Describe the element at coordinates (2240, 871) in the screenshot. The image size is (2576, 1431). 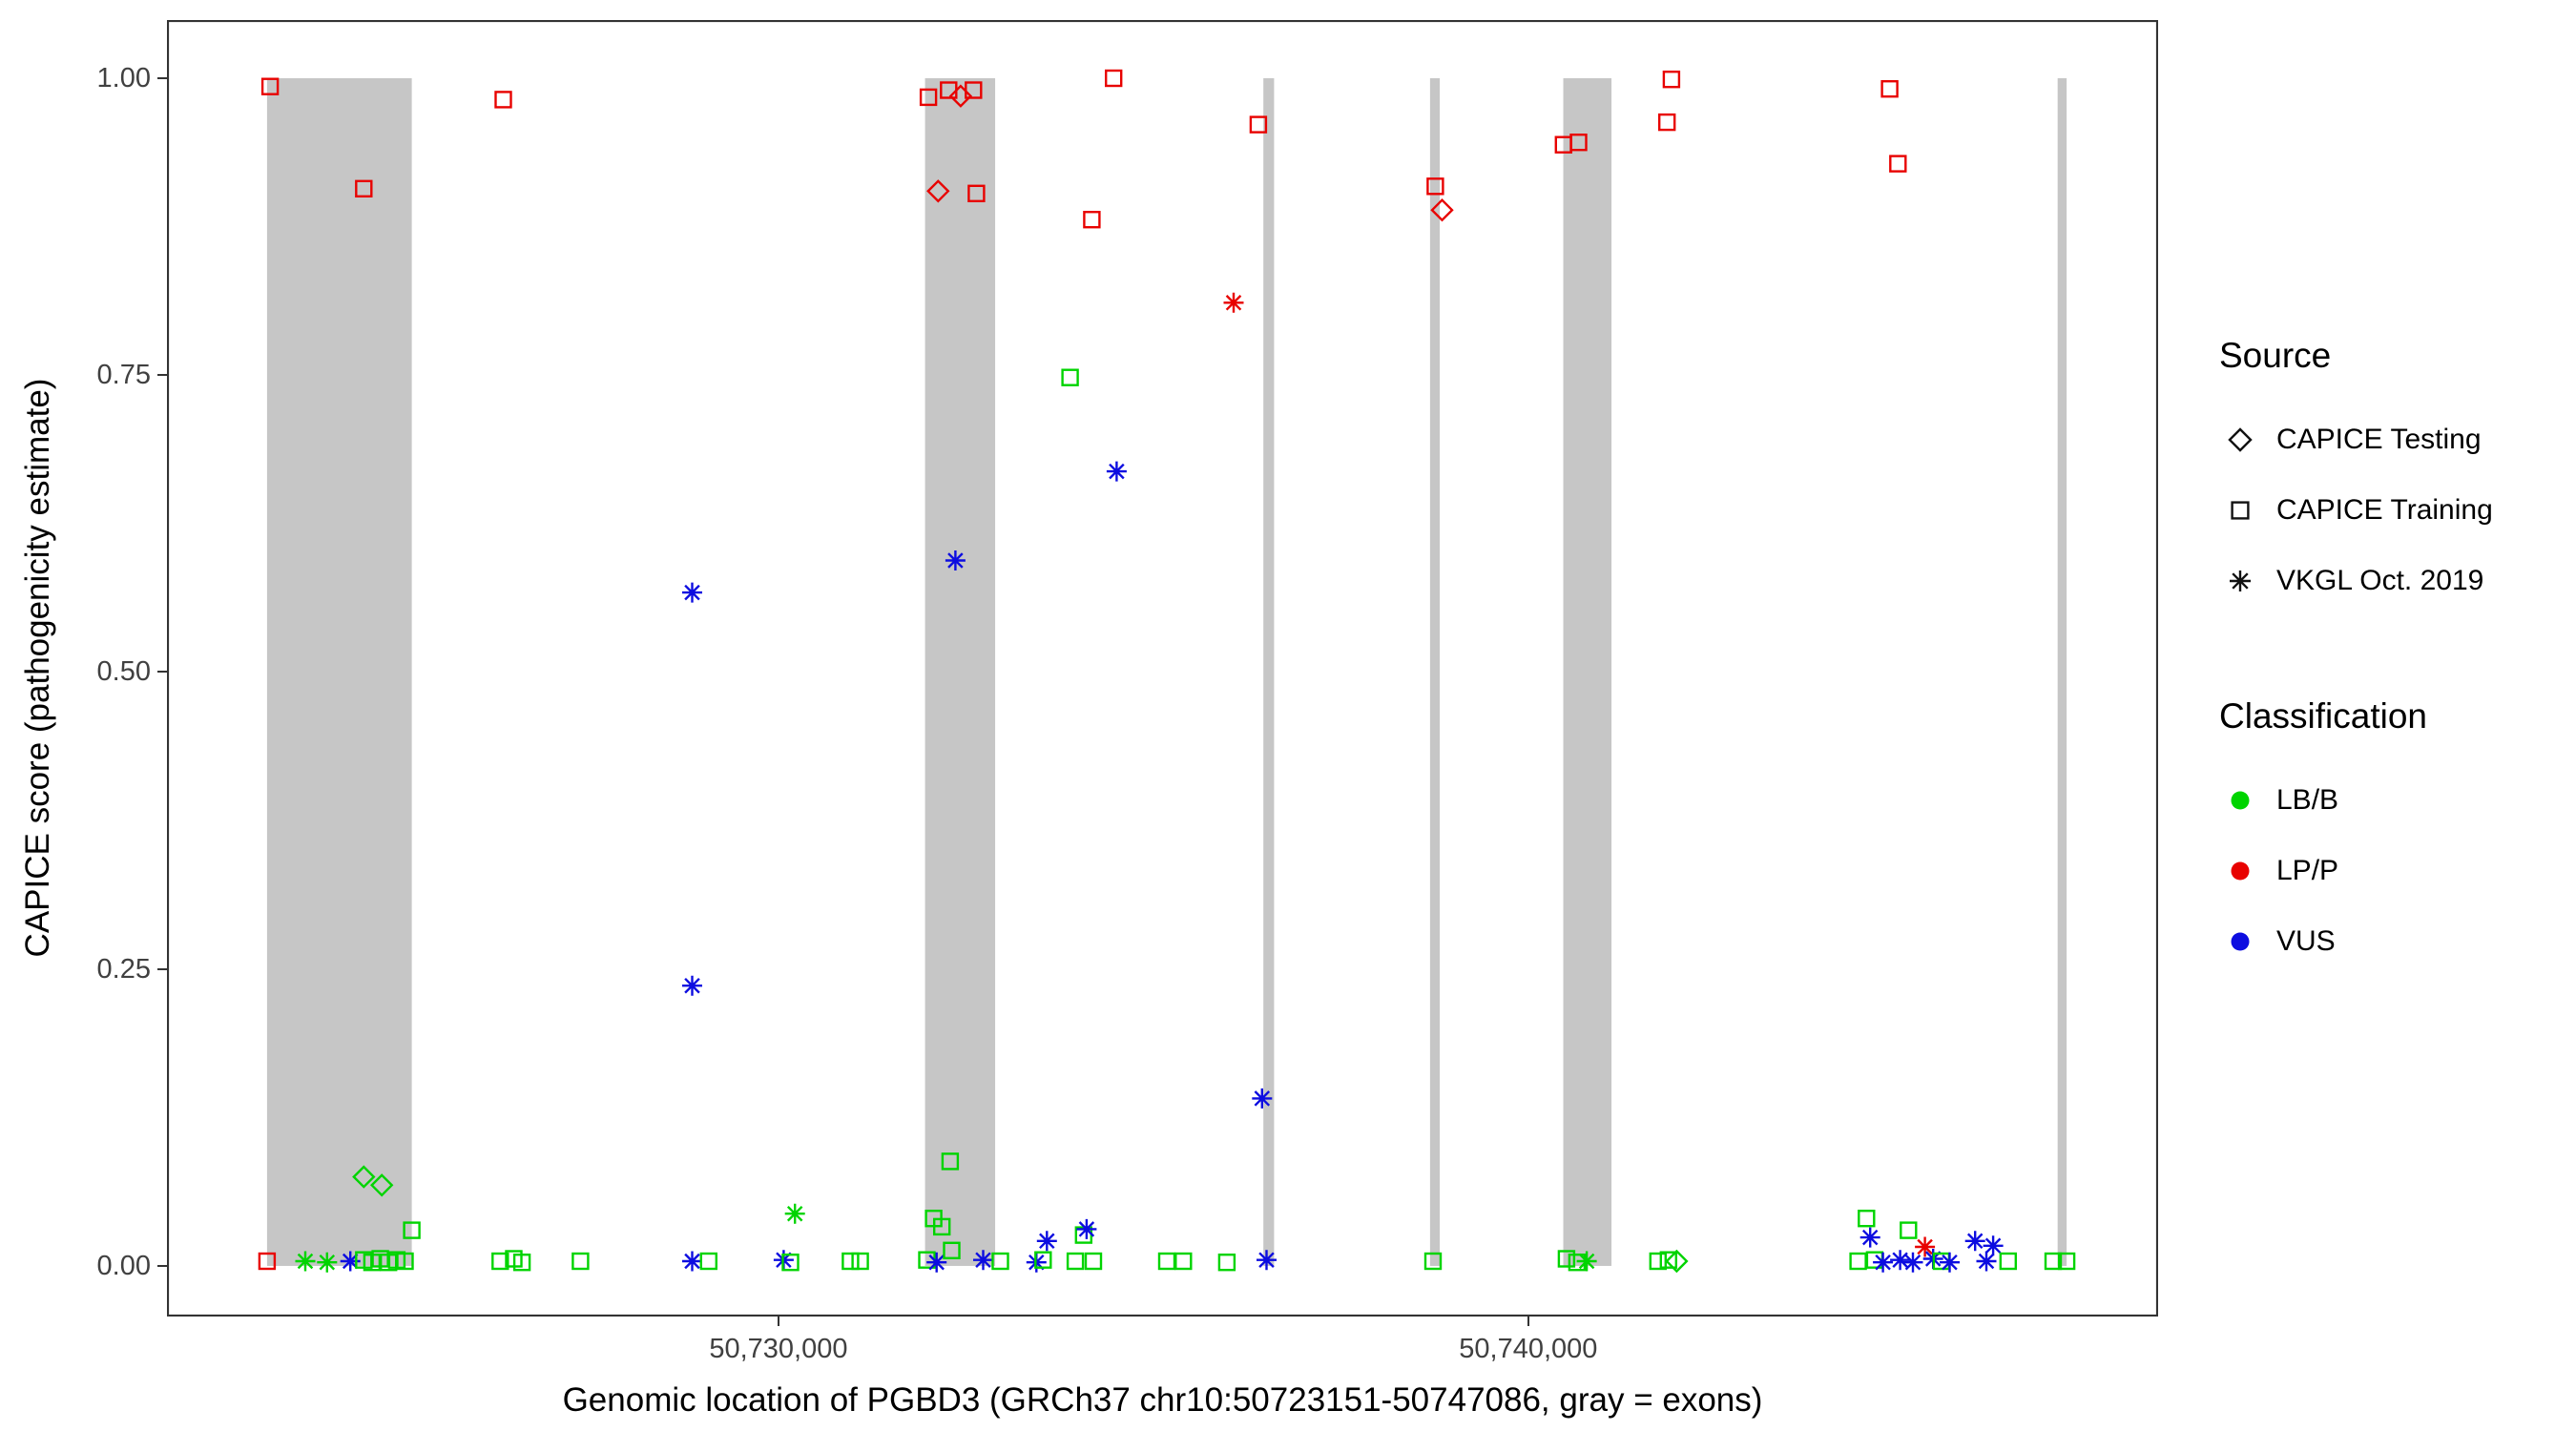
I see `red-circle-icon` at that location.